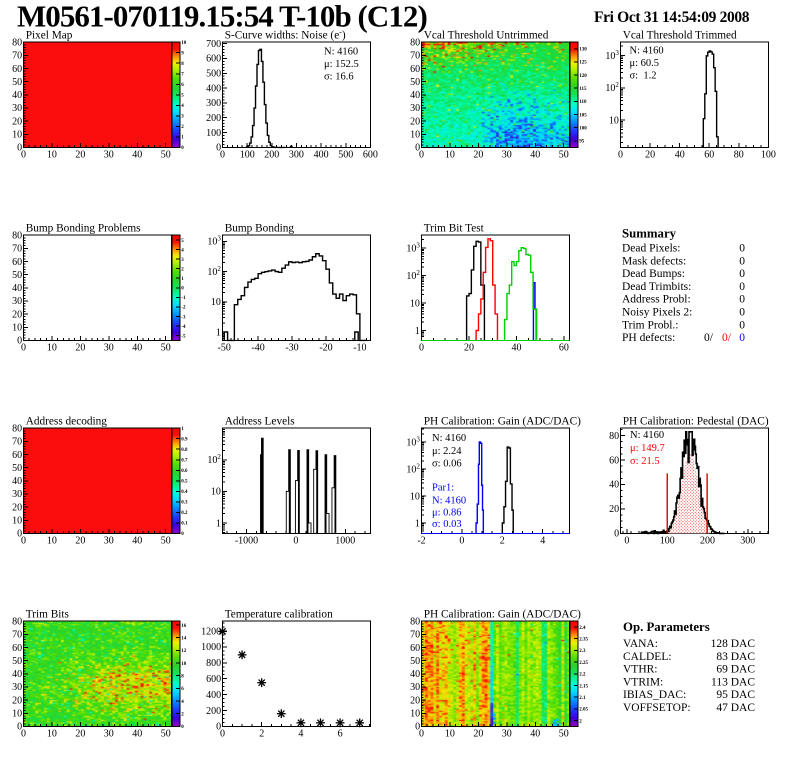 The image size is (796, 772). What do you see at coordinates (184, 492) in the screenshot?
I see `svg-text: 0.4` at bounding box center [184, 492].